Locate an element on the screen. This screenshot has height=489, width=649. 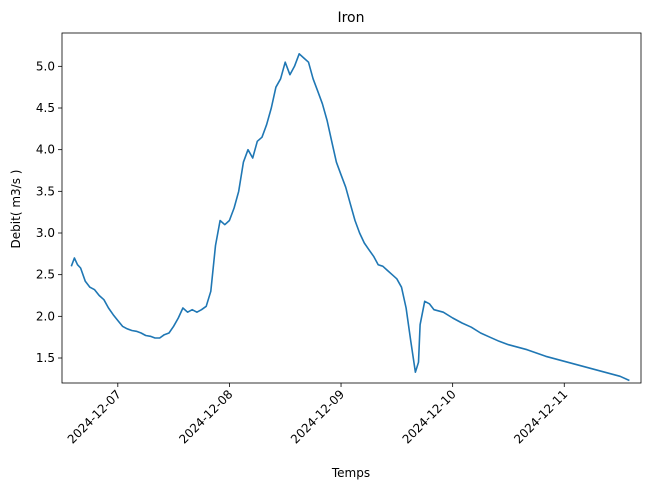
y-tick-label: 5.0 is located at coordinates (45, 66).